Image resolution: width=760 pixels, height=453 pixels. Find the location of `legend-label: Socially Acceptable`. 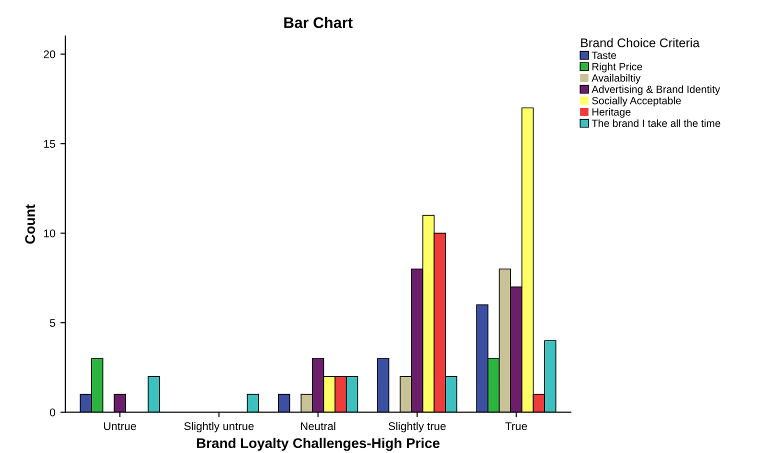

legend-label: Socially Acceptable is located at coordinates (636, 101).